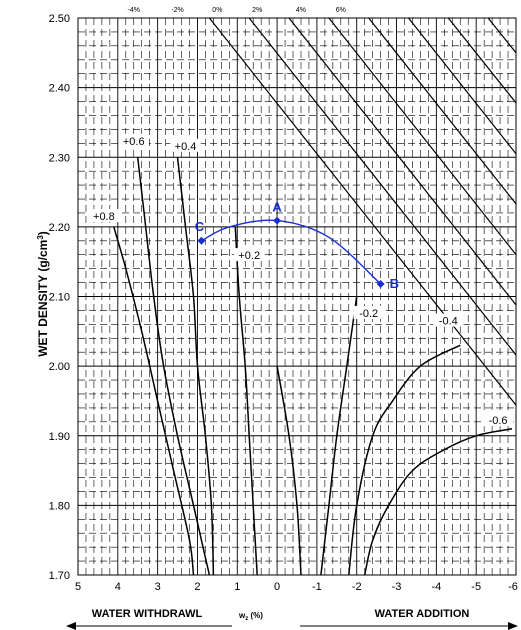 The image size is (521, 630). I want to click on x-tick-label: -1, so click(317, 587).